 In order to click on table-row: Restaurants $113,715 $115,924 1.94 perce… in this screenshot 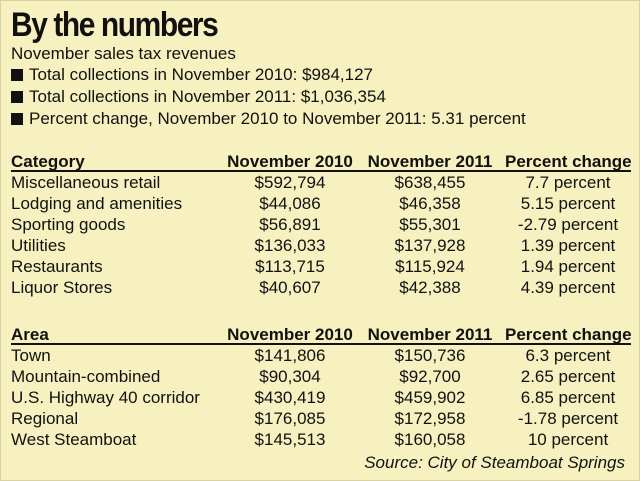, I will do `click(321, 266)`.